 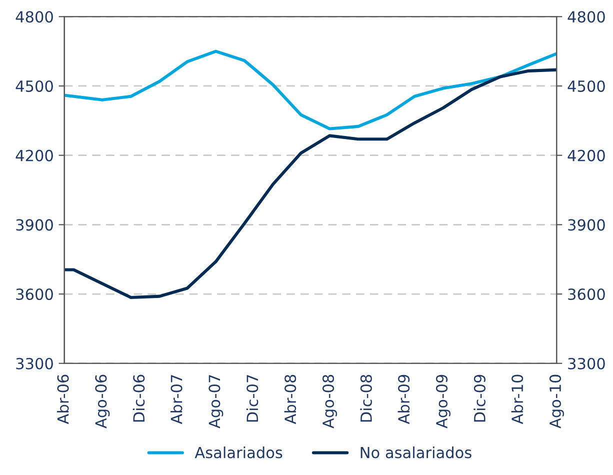 I want to click on y2-tick-label: 4200, so click(x=586, y=156).